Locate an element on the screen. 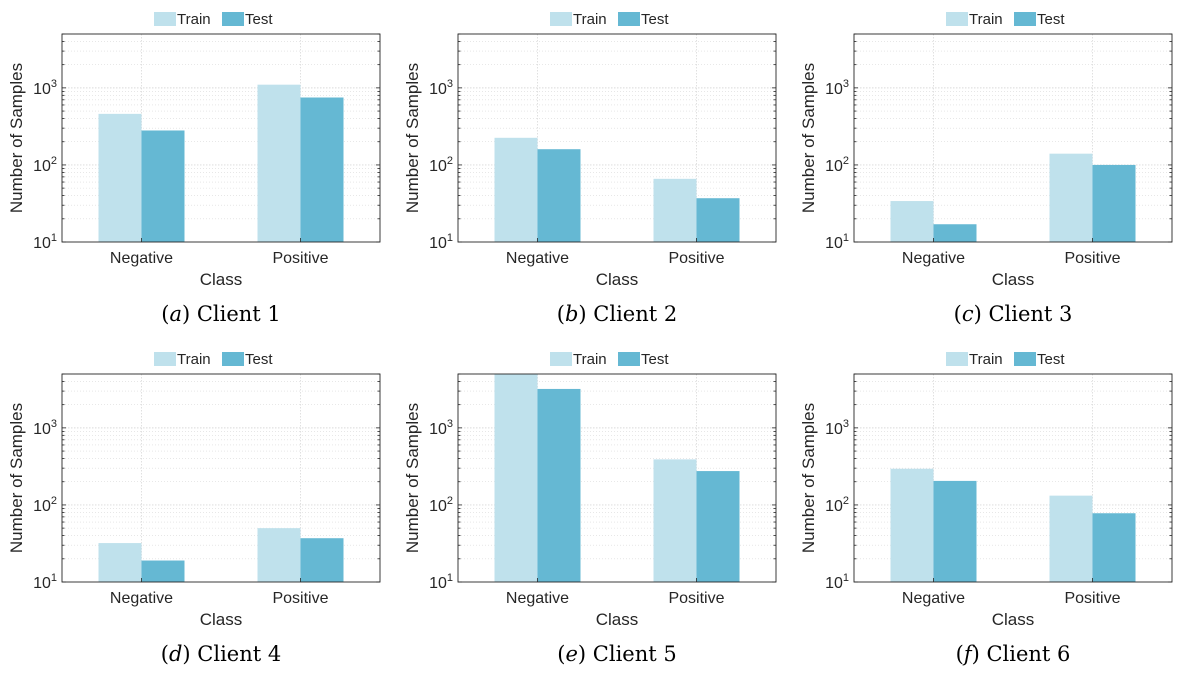 This screenshot has width=1188, height=677. panel-caption: (e) Client 5 is located at coordinates (616, 654).